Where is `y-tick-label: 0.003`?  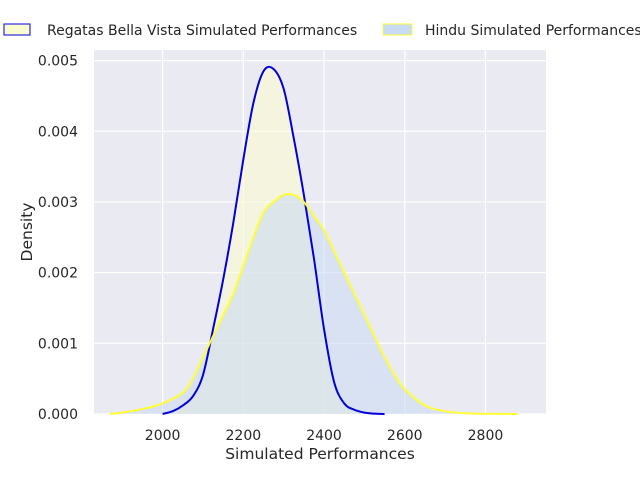
y-tick-label: 0.003 is located at coordinates (58, 203).